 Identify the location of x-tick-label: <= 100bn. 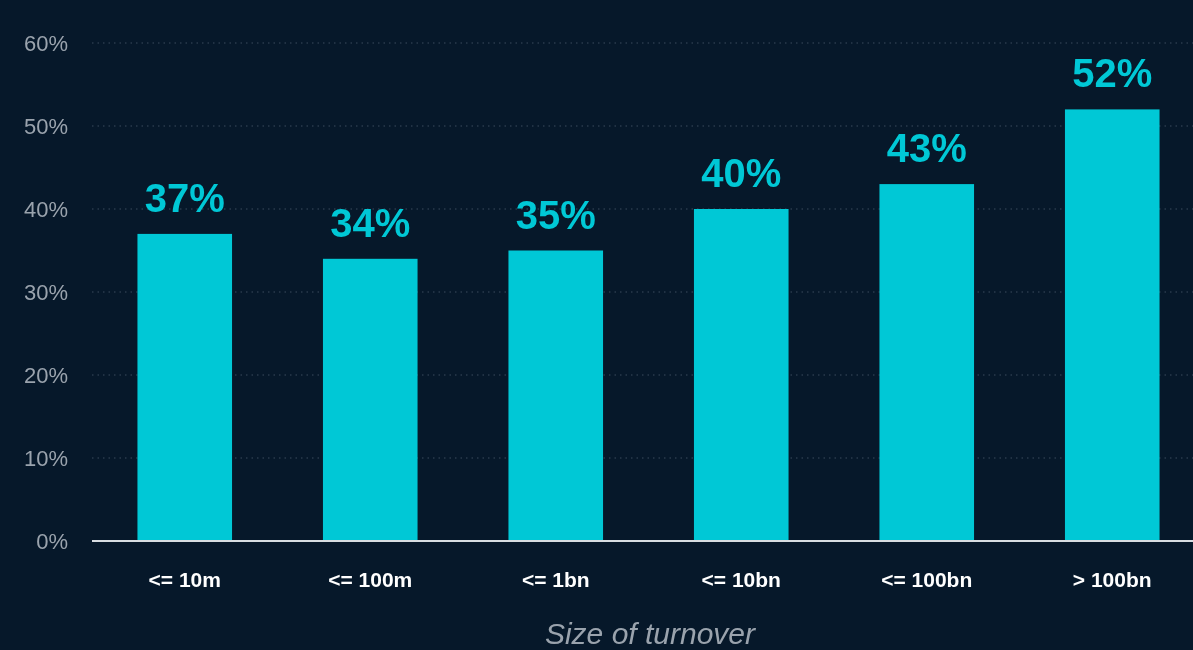
(927, 579).